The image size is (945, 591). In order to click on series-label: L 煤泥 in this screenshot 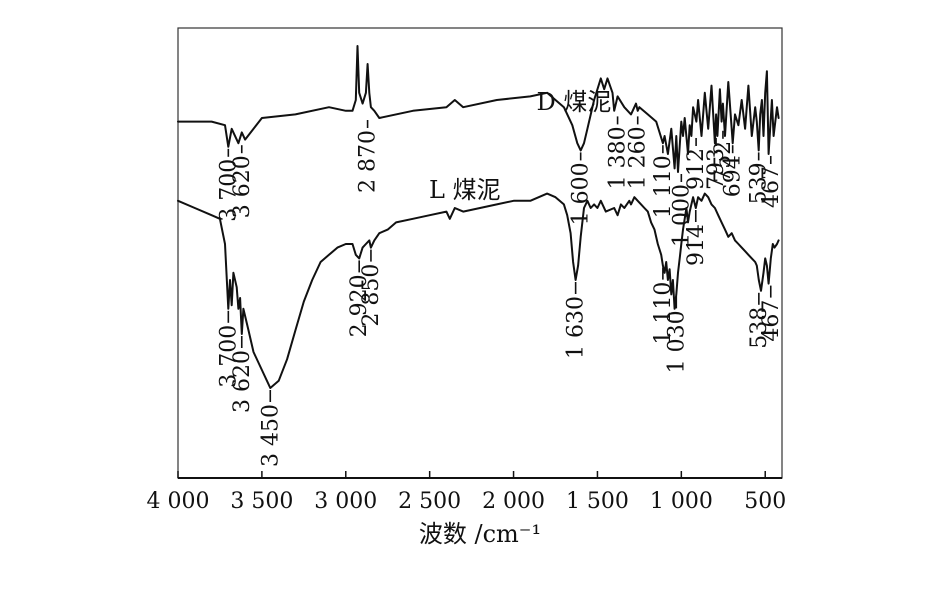, I will do `click(465, 190)`.